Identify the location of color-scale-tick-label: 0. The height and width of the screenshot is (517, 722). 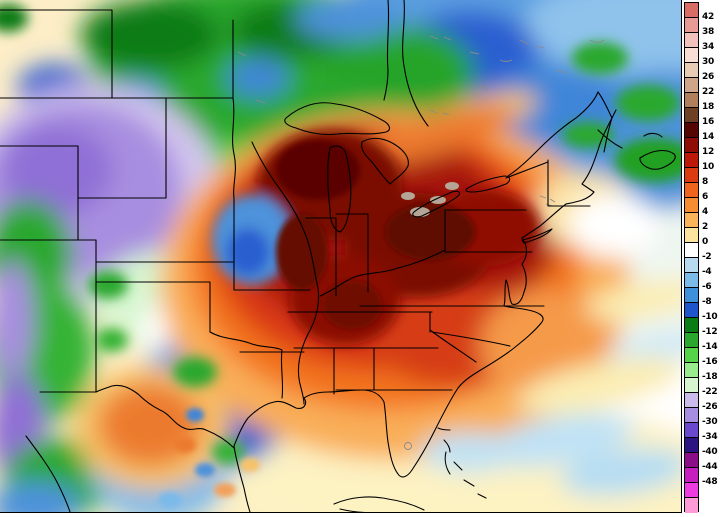
(705, 241).